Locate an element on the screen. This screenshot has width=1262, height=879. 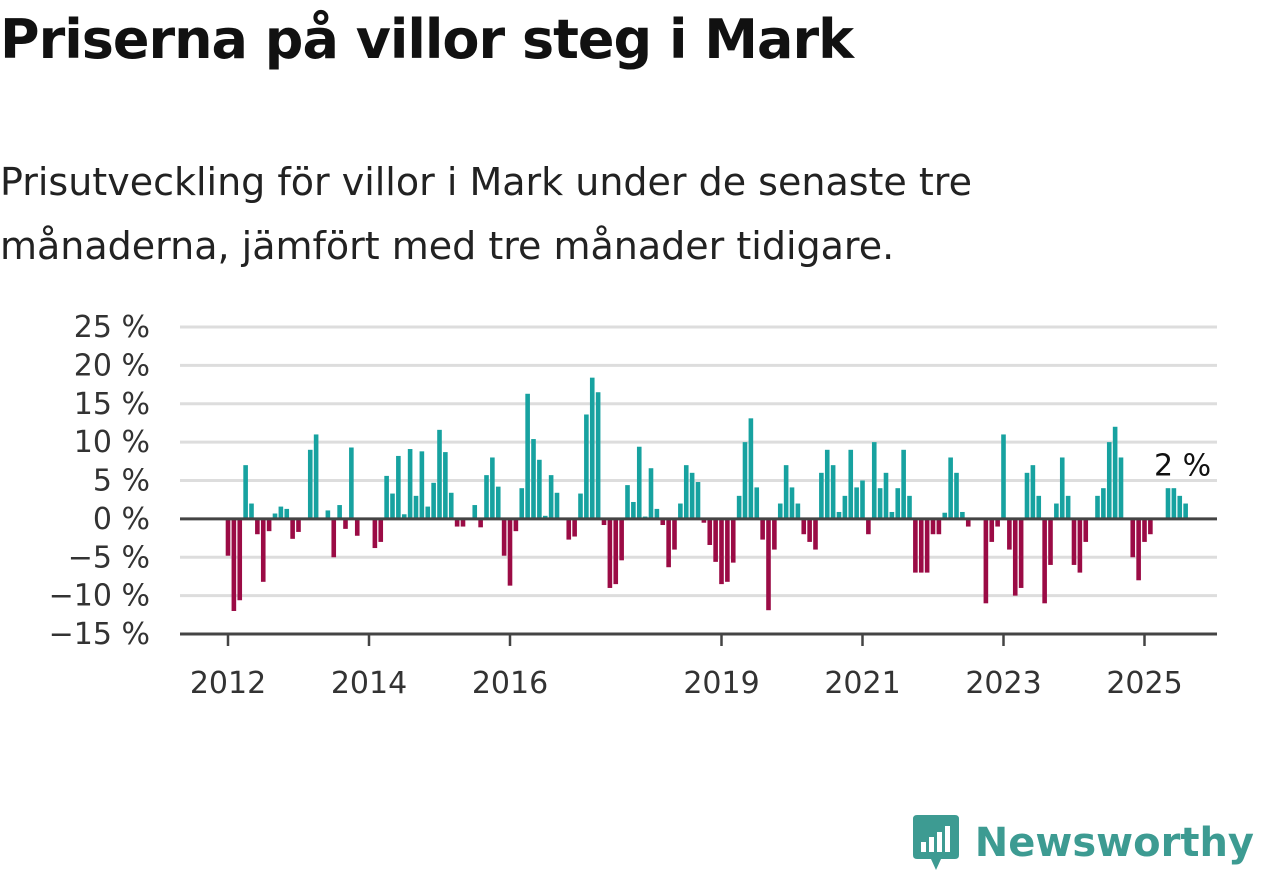
x-tick-label: 2014 is located at coordinates (369, 683).